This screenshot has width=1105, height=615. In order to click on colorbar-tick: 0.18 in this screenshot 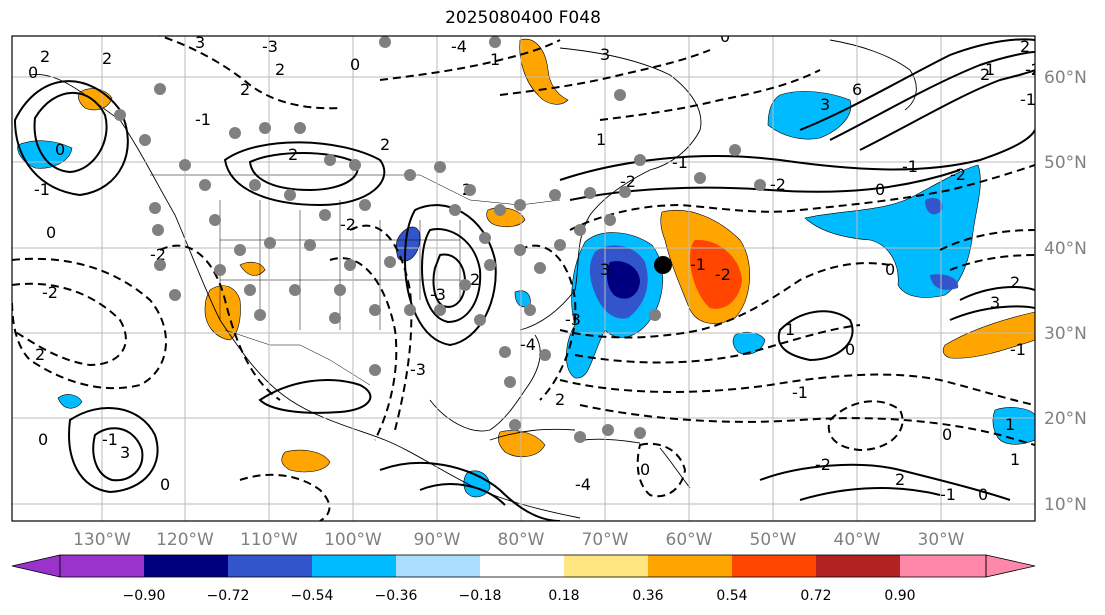, I will do `click(563, 596)`.